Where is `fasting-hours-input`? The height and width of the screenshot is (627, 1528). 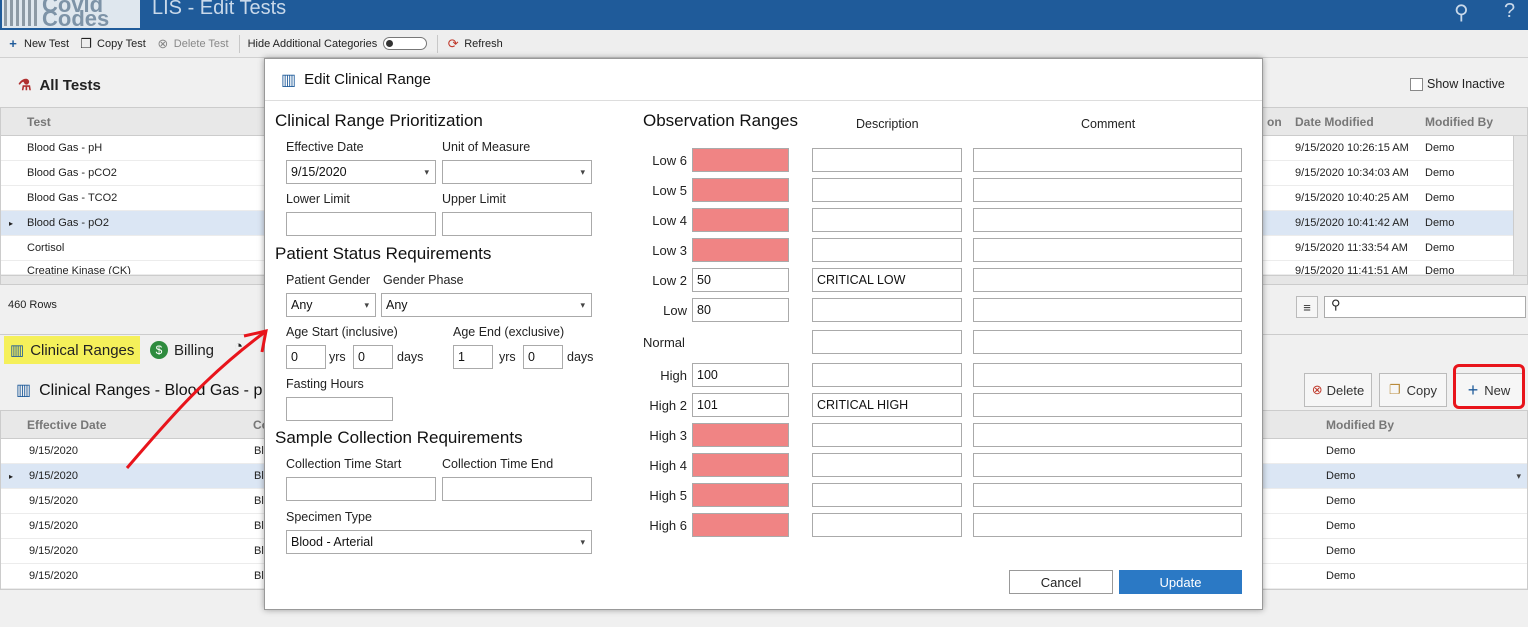
fasting-hours-input is located at coordinates (339, 409).